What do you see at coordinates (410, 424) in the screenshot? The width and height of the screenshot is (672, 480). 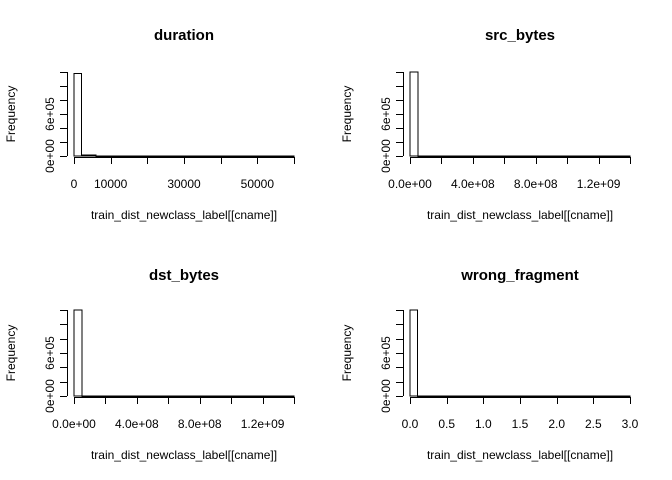 I see `x-tick-label: 0.0` at bounding box center [410, 424].